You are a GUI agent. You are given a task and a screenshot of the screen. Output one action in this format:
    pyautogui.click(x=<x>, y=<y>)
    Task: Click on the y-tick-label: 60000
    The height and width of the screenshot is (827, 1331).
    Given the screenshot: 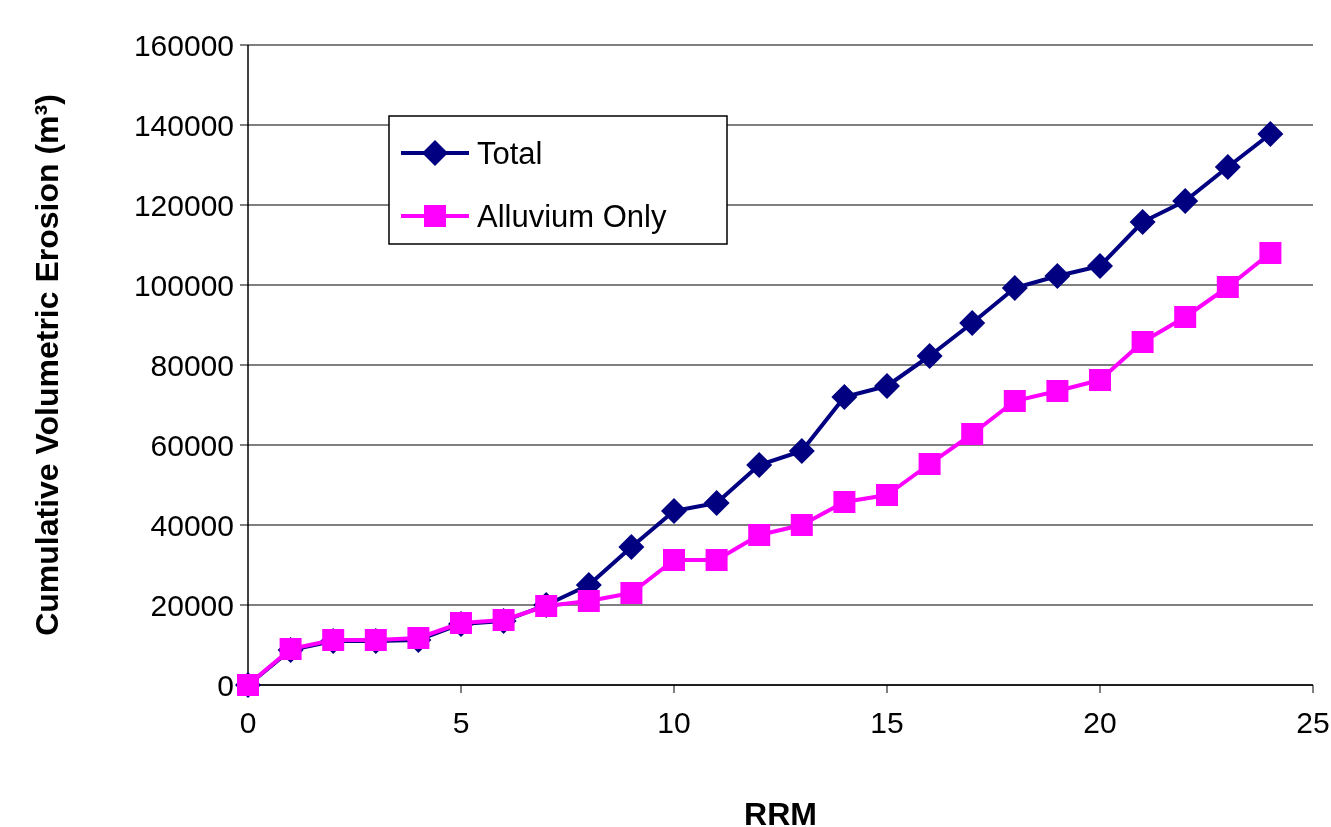 What is the action you would take?
    pyautogui.click(x=192, y=445)
    